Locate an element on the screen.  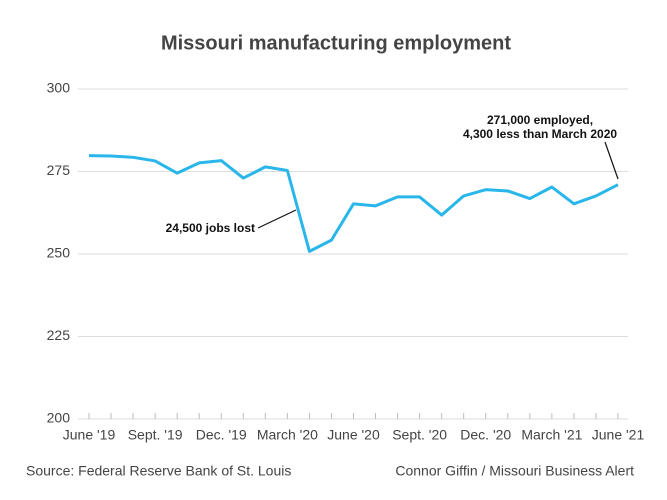
annotation: 24,500 jobs lost is located at coordinates (210, 228).